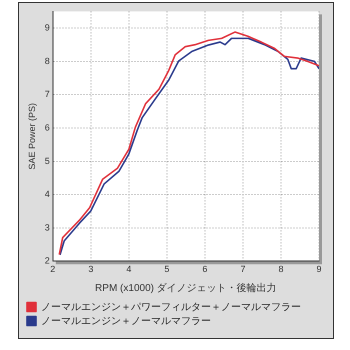  I want to click on y-tick-label: 2, so click(47, 261).